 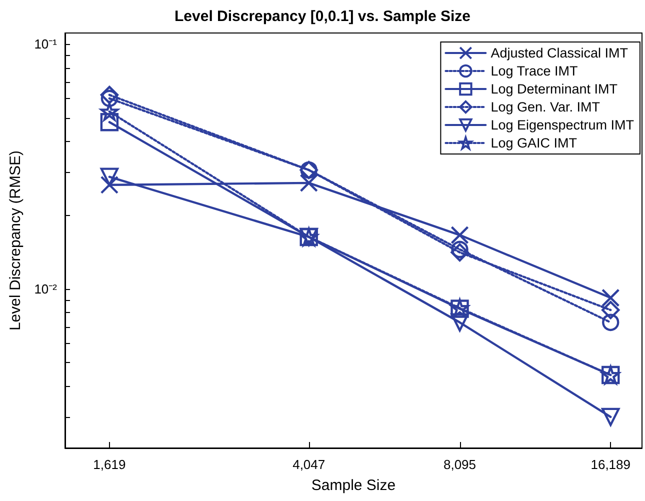 What do you see at coordinates (559, 53) in the screenshot?
I see `legend-label: Adjusted Classical IMT` at bounding box center [559, 53].